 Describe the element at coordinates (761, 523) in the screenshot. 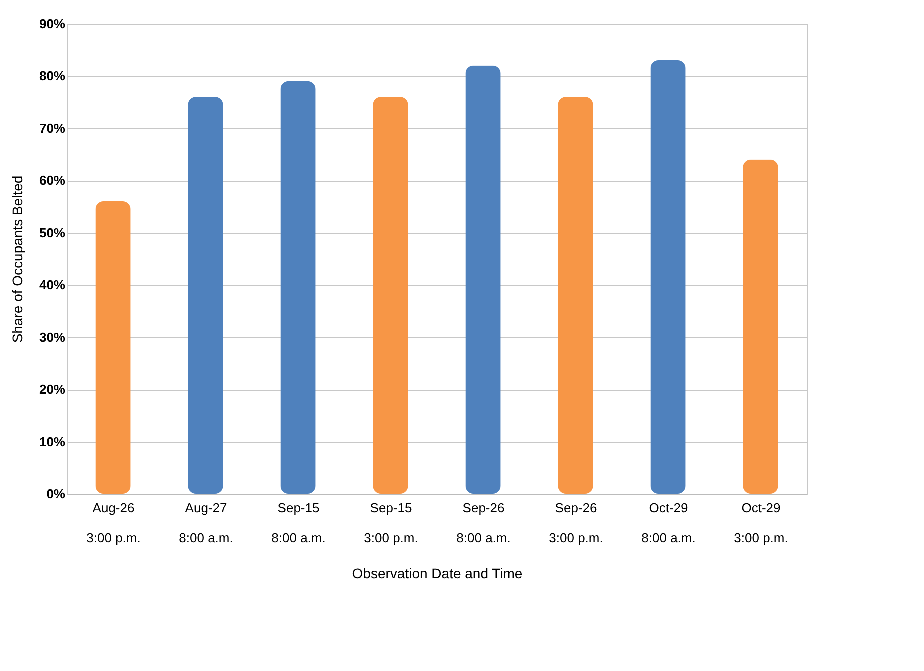

I see `x-tick-label: Oct-29 3:00 p.m.` at that location.